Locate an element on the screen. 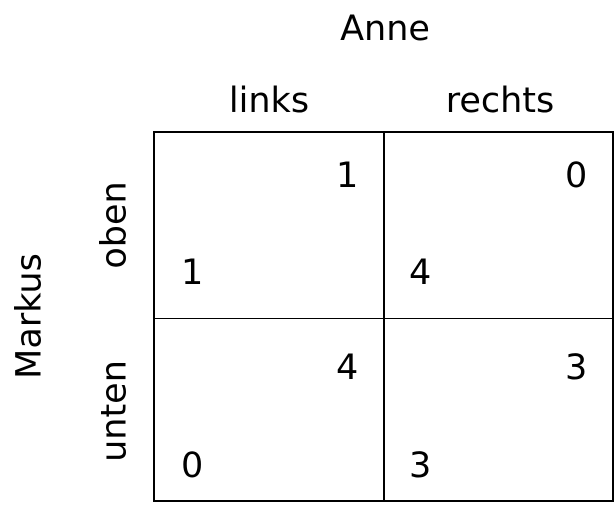  cell-unten-rechts-row-payoff: 3 is located at coordinates (420, 466).